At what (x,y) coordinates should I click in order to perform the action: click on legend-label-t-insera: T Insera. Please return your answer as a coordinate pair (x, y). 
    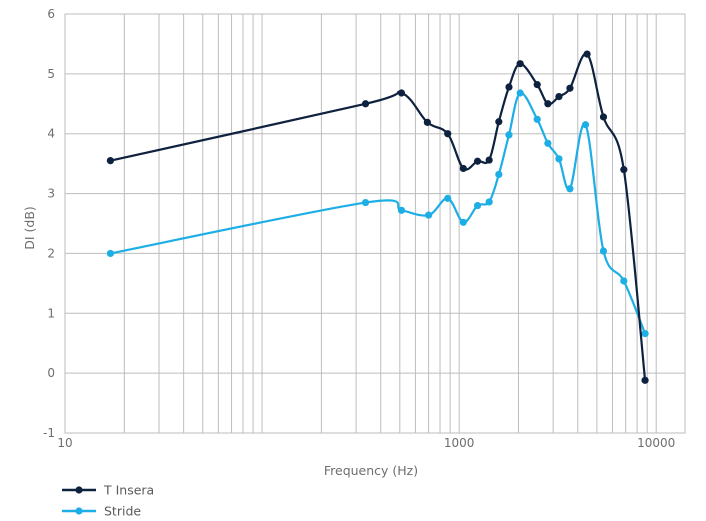
    Looking at the image, I should click on (128, 490).